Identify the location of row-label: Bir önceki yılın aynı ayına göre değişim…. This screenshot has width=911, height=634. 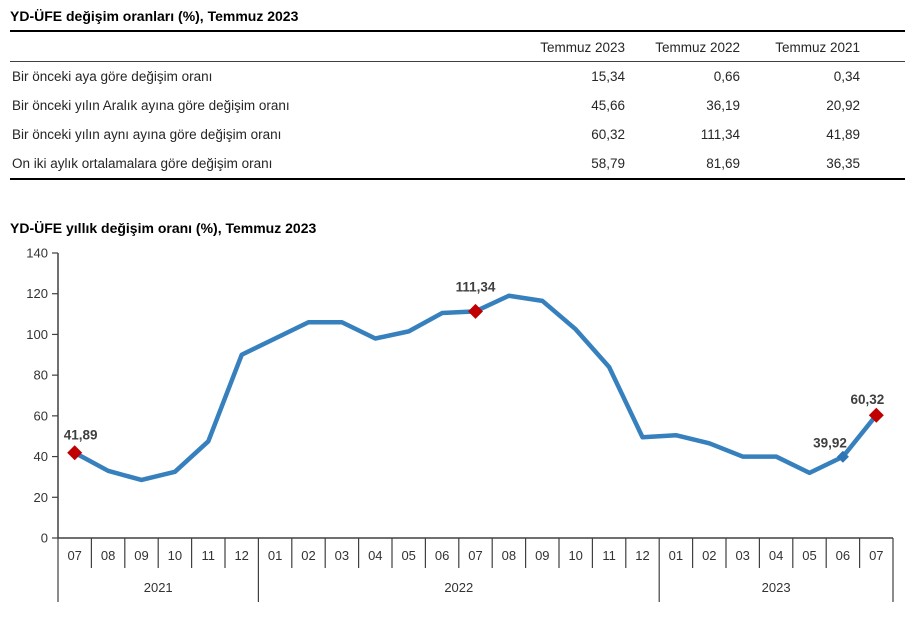
(147, 134).